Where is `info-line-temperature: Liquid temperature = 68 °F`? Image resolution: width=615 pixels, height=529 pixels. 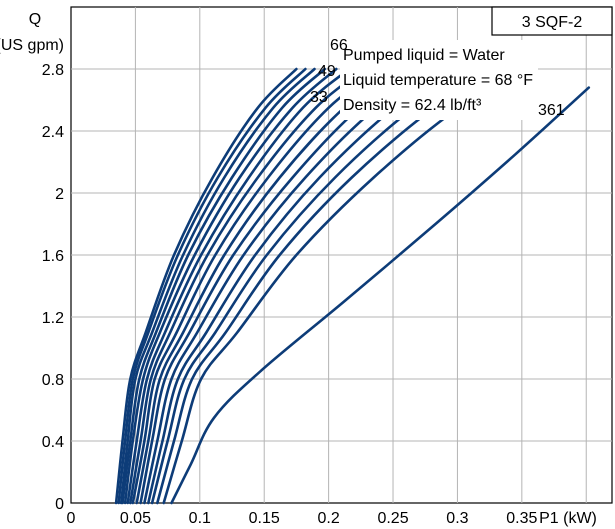
info-line-temperature: Liquid temperature = 68 °F is located at coordinates (438, 80).